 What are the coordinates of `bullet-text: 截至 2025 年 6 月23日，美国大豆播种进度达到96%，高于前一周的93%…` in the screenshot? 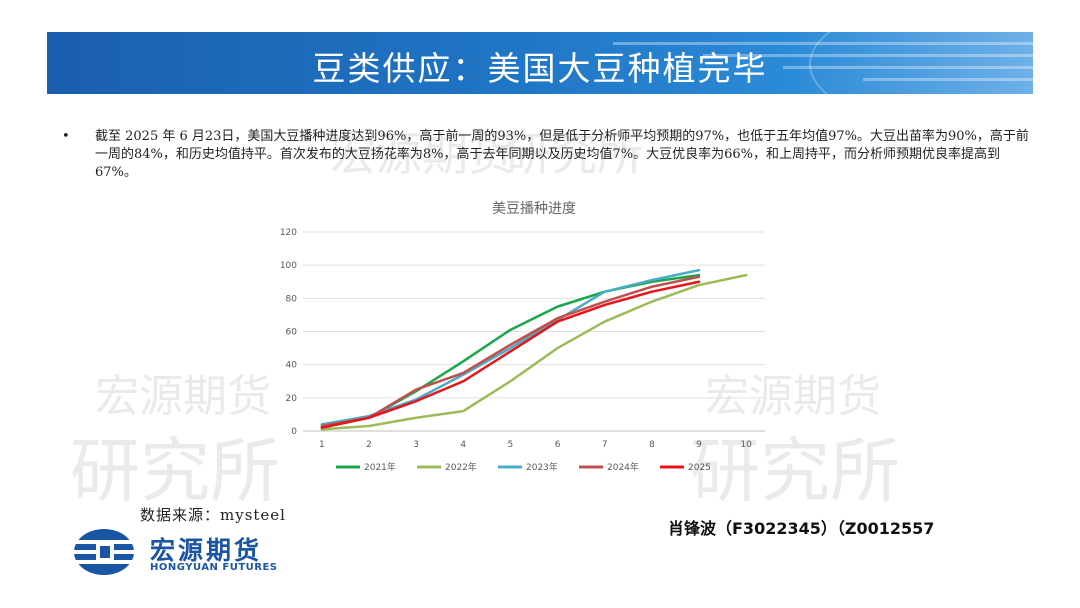 It's located at (562, 154).